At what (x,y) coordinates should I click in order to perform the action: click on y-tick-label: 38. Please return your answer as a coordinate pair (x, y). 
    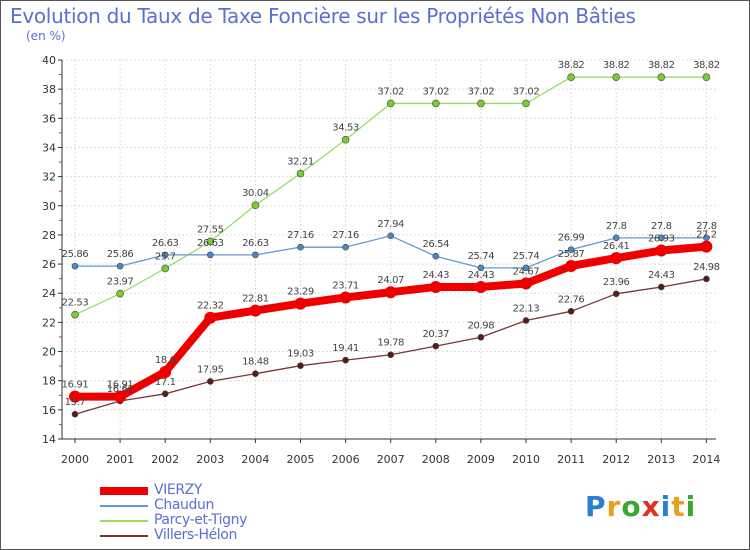
    Looking at the image, I should click on (49, 89).